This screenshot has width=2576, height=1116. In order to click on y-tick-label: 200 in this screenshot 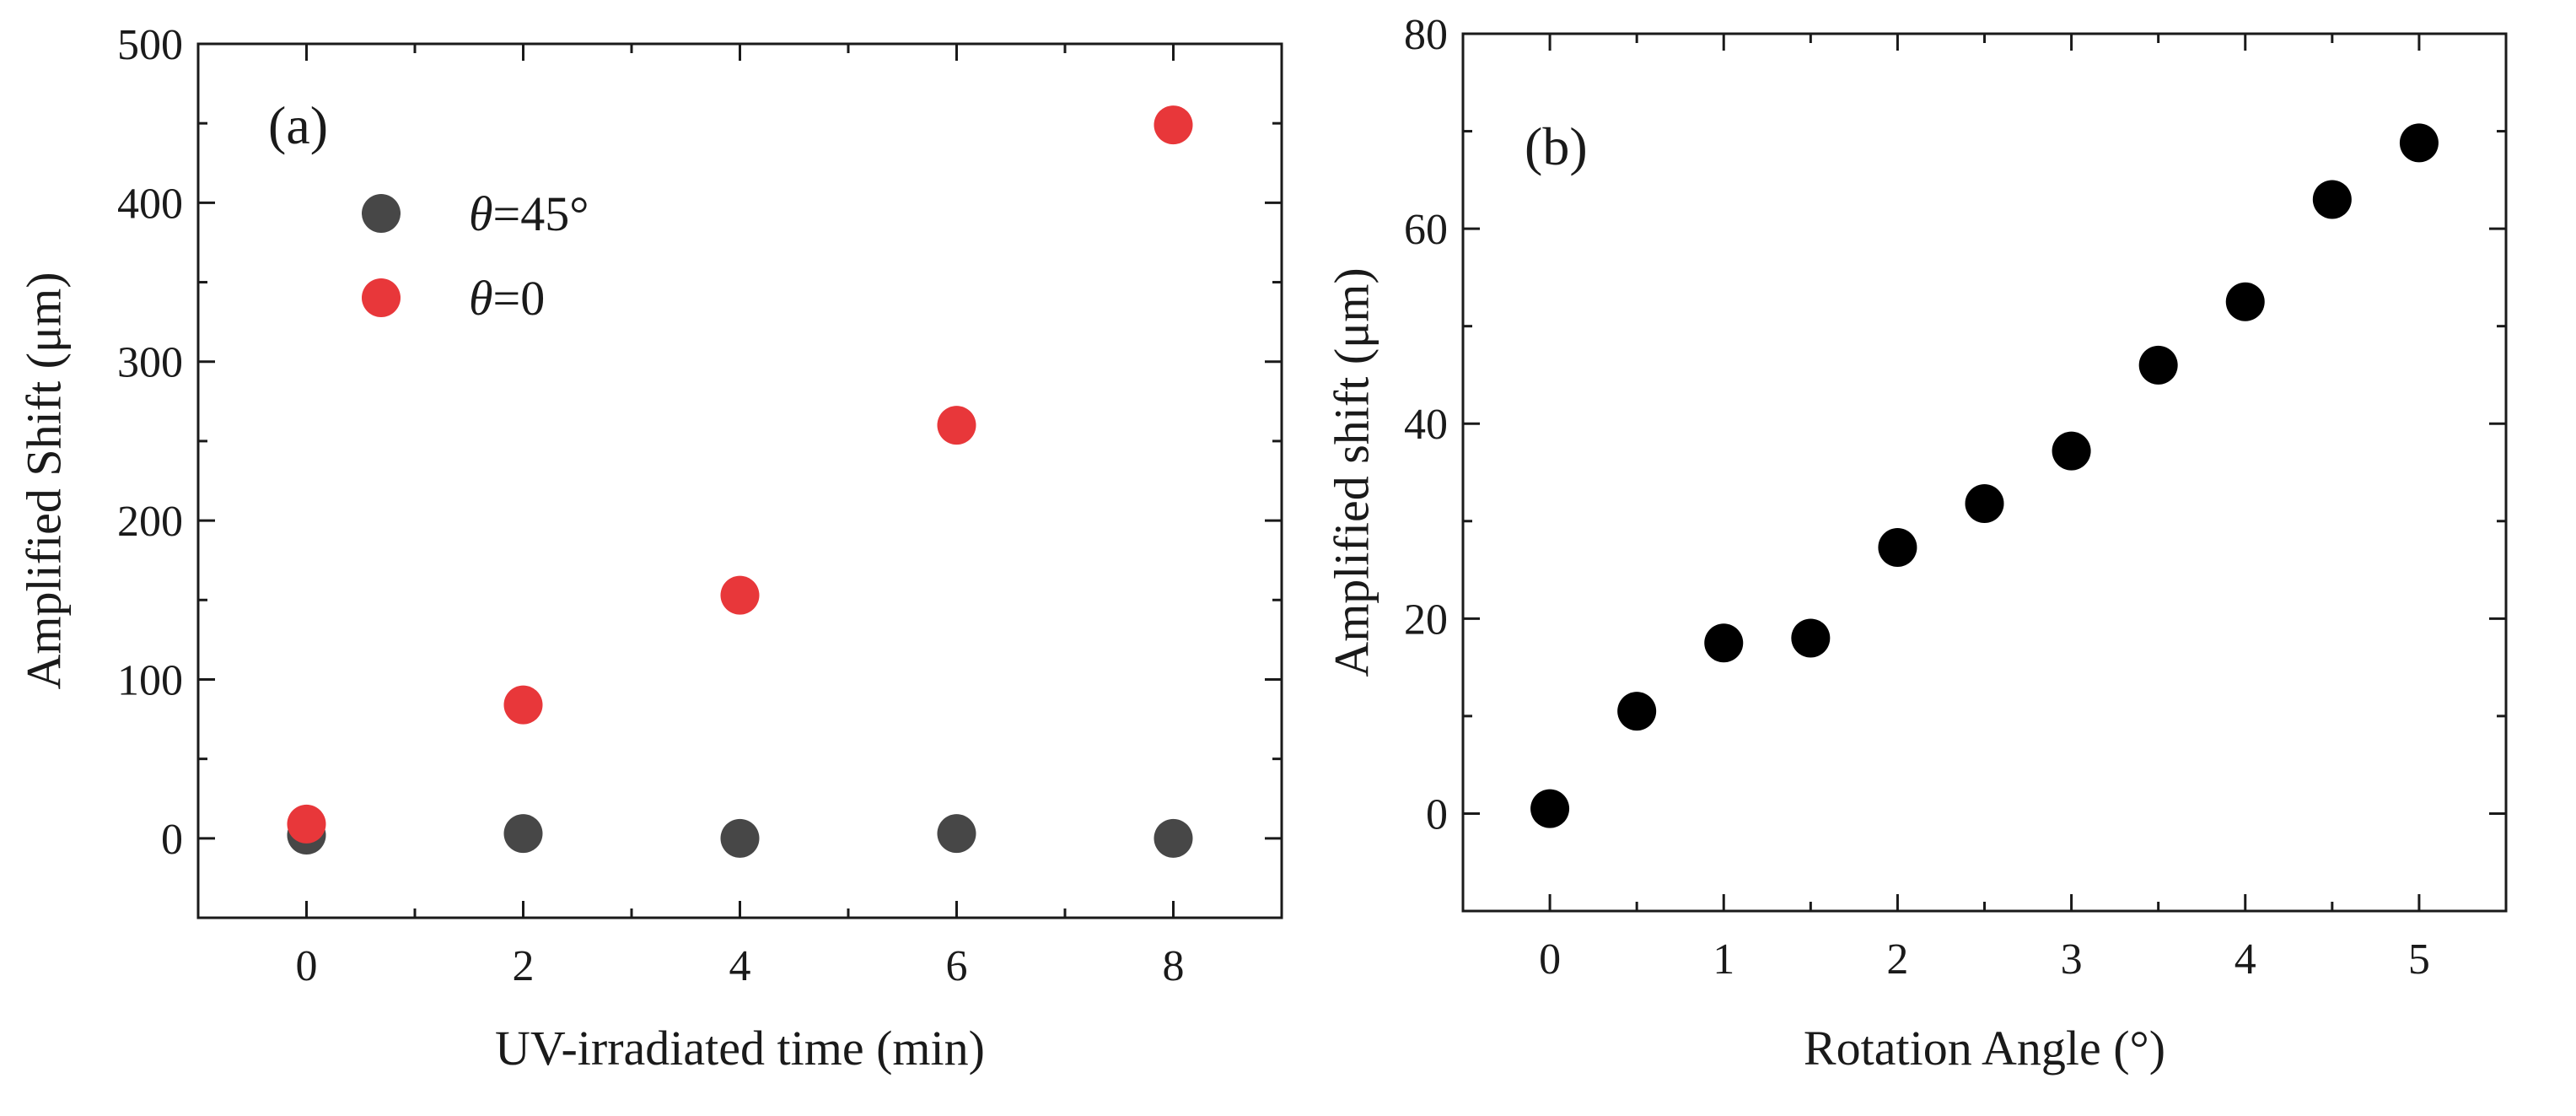, I will do `click(150, 522)`.